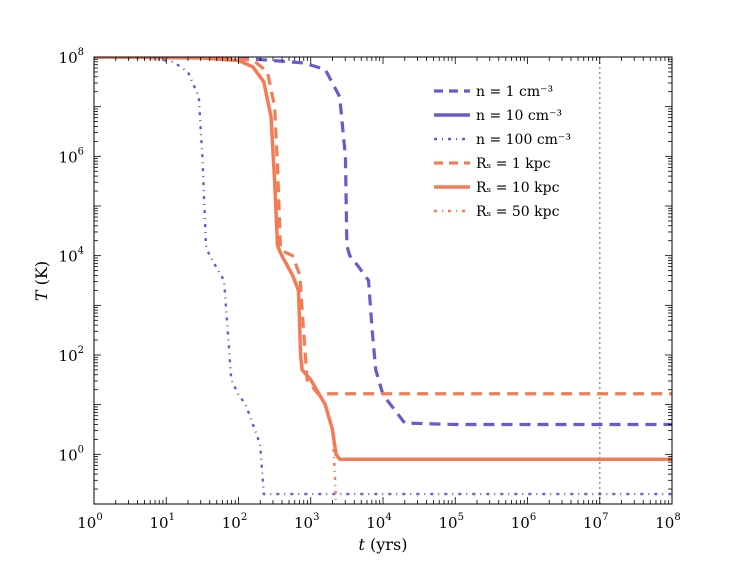 The height and width of the screenshot is (561, 747). I want to click on x-axis-label: t (yrs), so click(383, 544).